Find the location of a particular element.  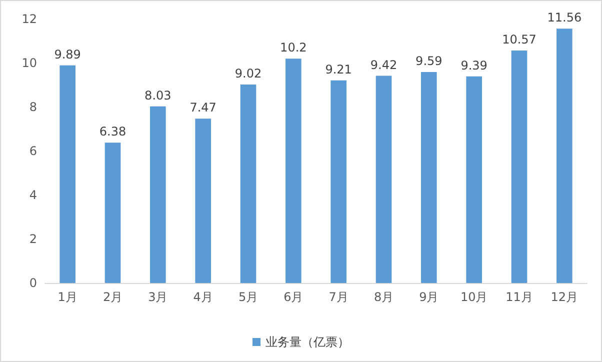

y-tick-label: 2 is located at coordinates (33, 239).